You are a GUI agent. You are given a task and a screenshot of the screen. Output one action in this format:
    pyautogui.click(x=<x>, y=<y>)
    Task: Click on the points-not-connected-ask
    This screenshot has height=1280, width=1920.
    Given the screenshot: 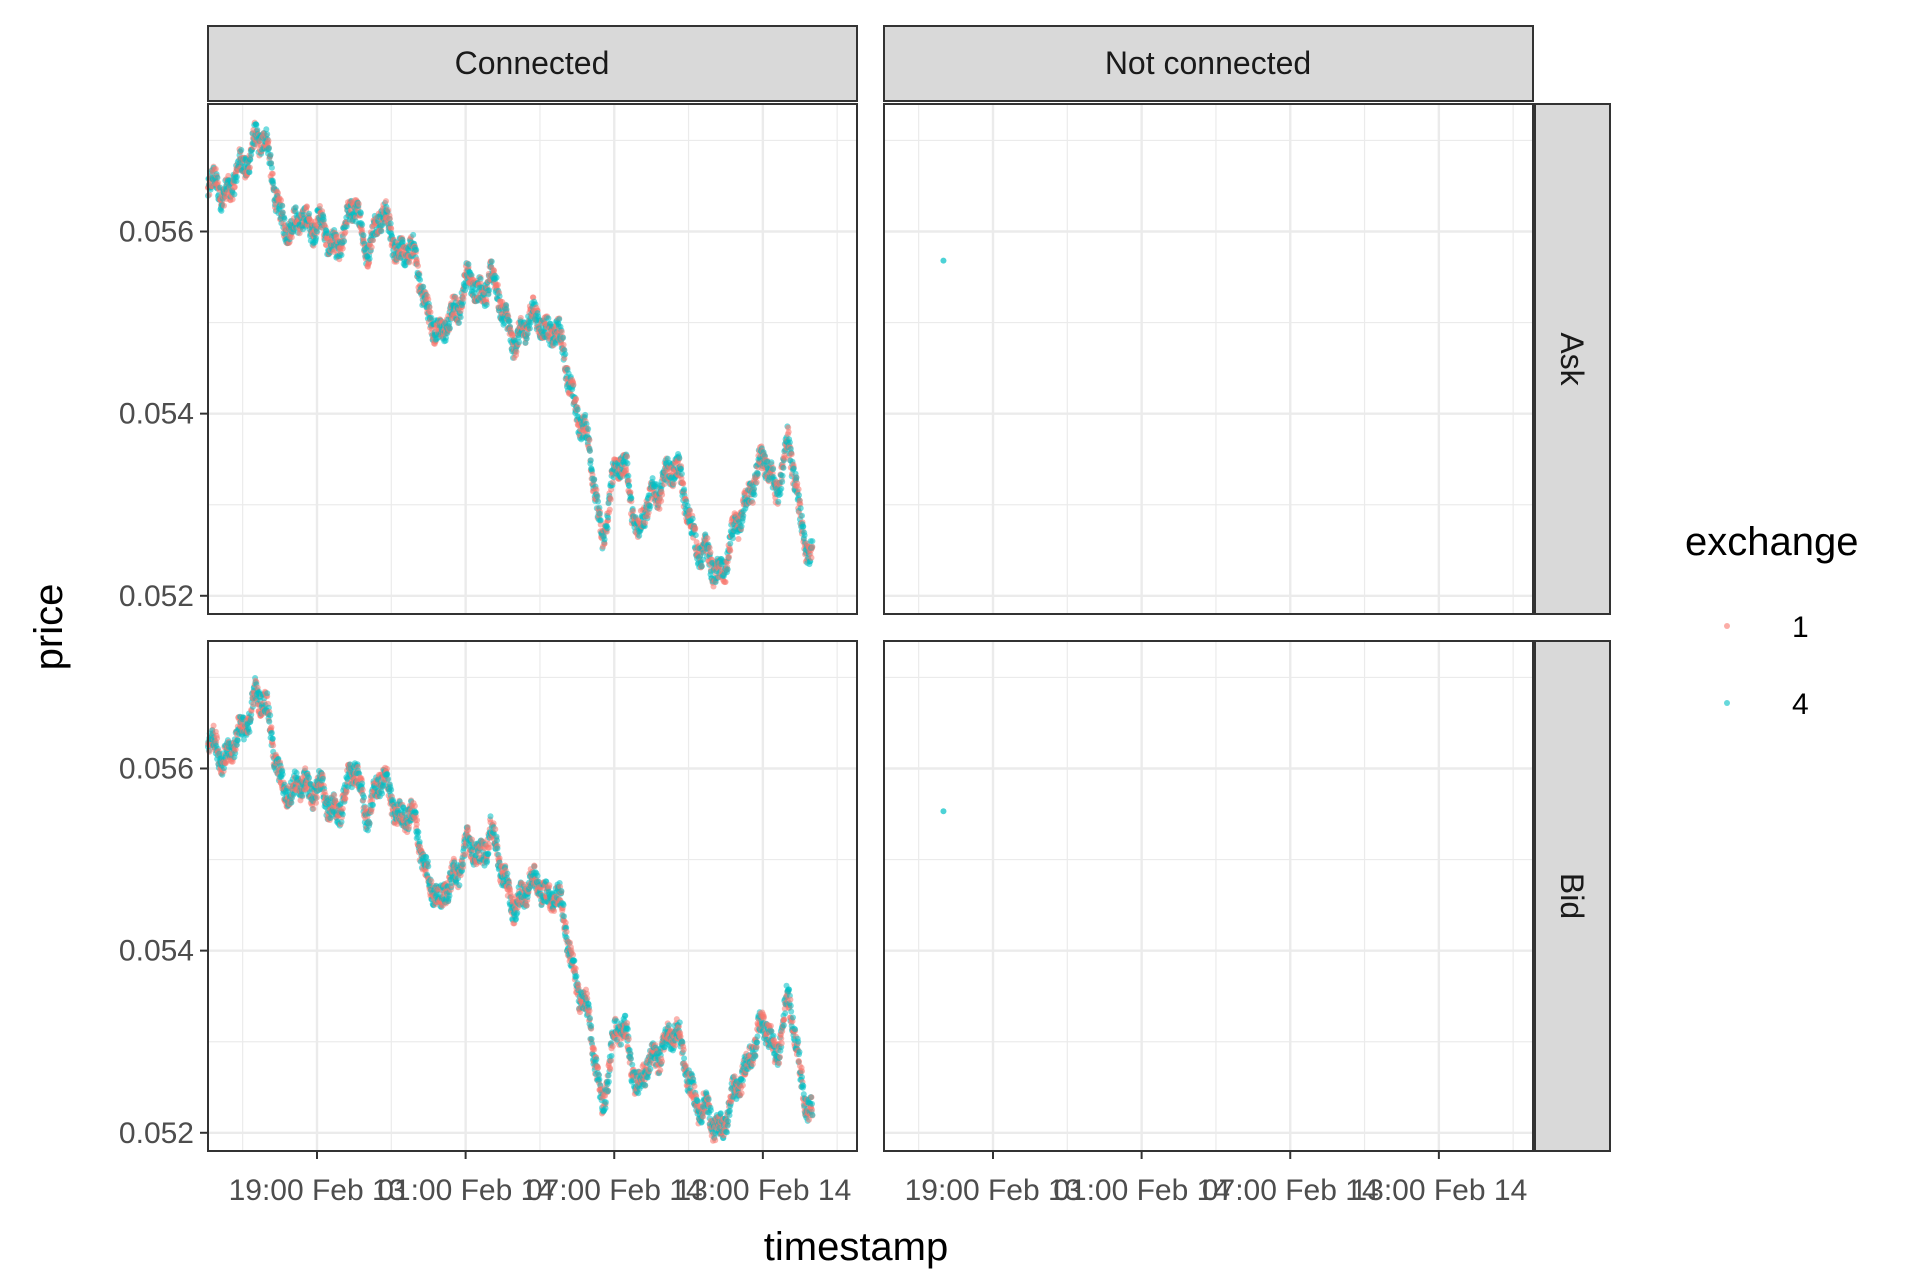 What is the action you would take?
    pyautogui.click(x=943, y=260)
    